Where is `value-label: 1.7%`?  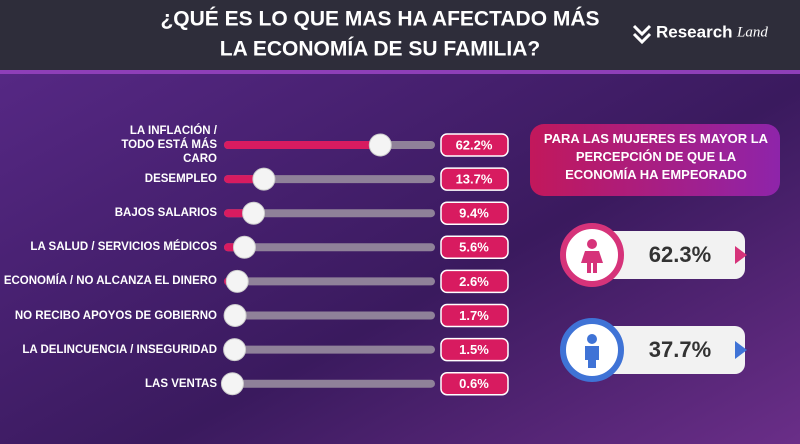 value-label: 1.7% is located at coordinates (474, 315).